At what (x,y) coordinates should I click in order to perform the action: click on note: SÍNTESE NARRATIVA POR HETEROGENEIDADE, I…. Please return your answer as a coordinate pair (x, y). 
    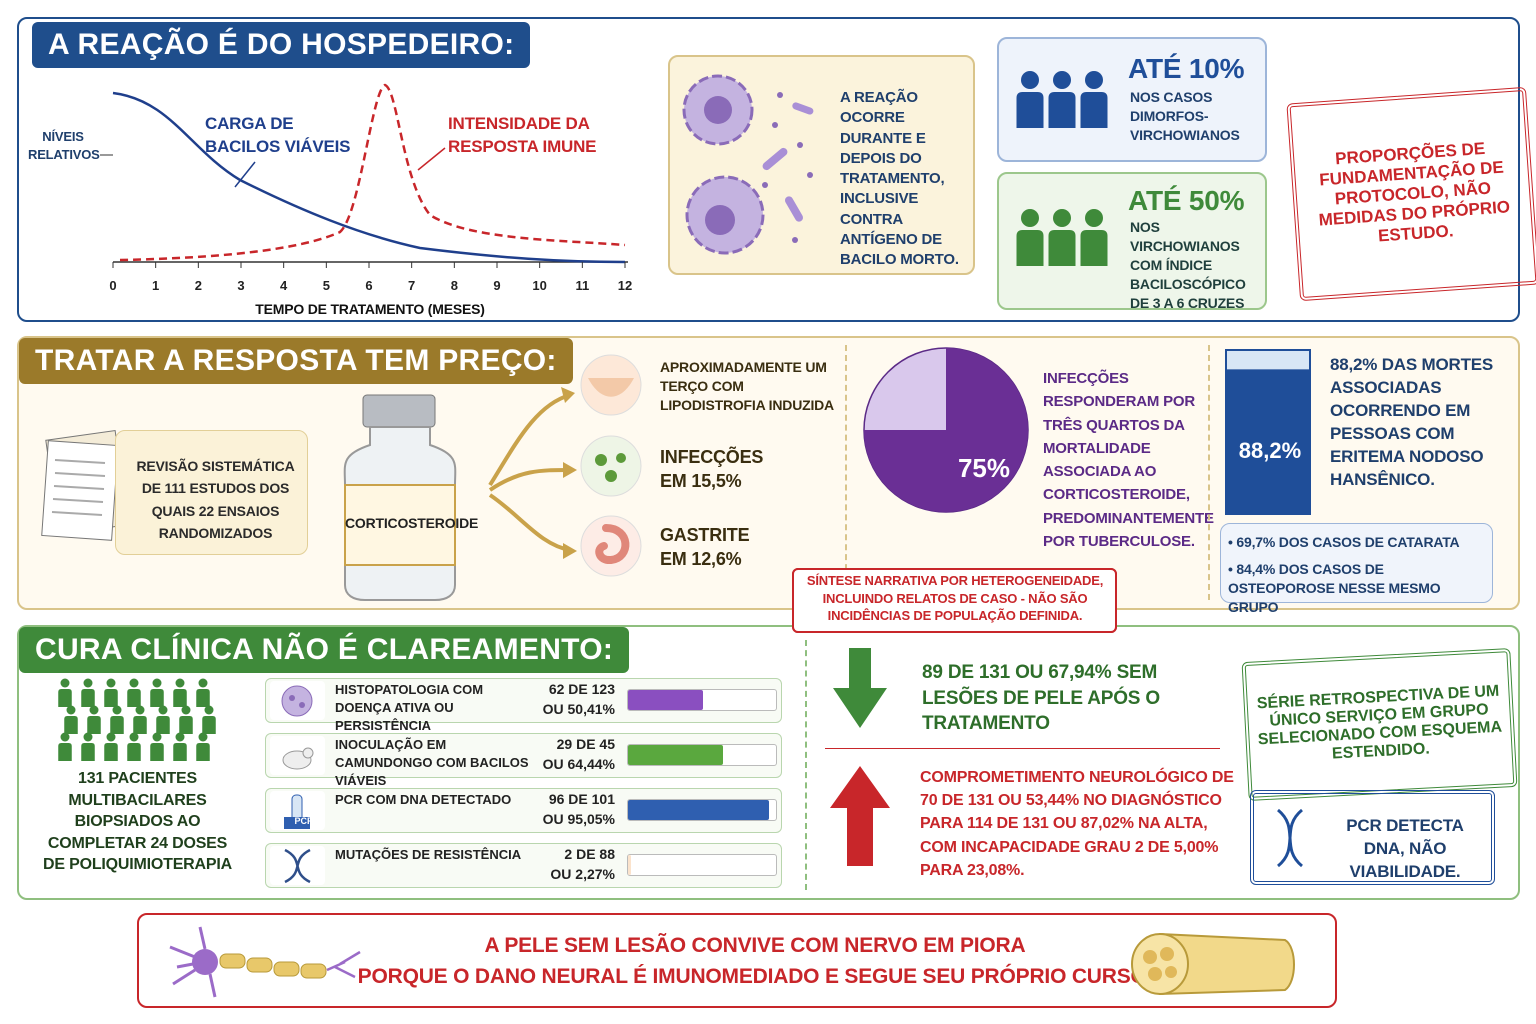
    Looking at the image, I should click on (955, 598).